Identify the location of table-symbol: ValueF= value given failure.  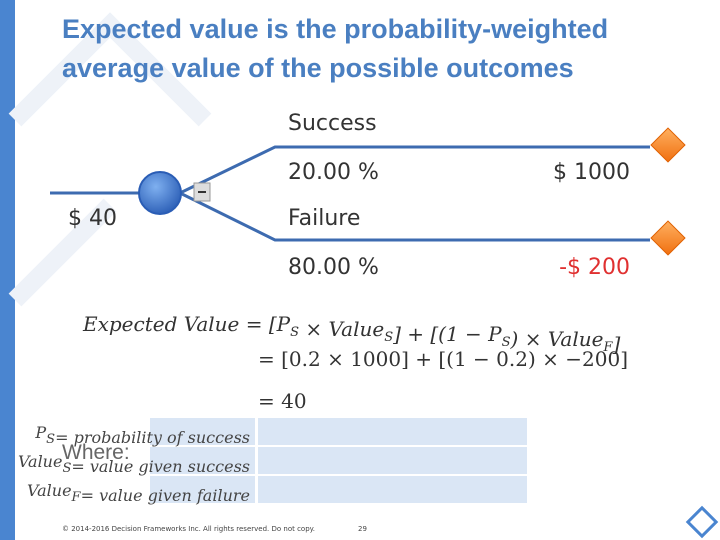
(138, 493).